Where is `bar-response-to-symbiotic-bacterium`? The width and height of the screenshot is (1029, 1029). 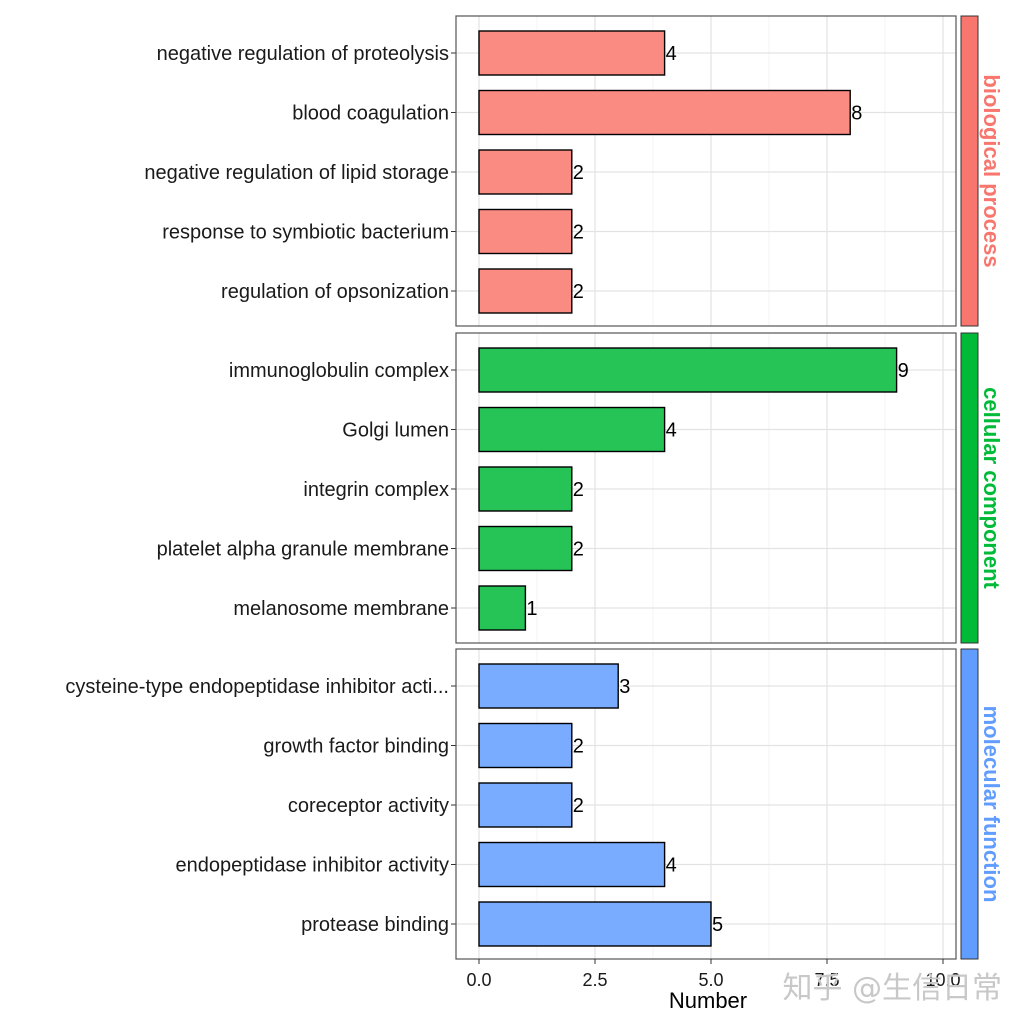 bar-response-to-symbiotic-bacterium is located at coordinates (525, 231).